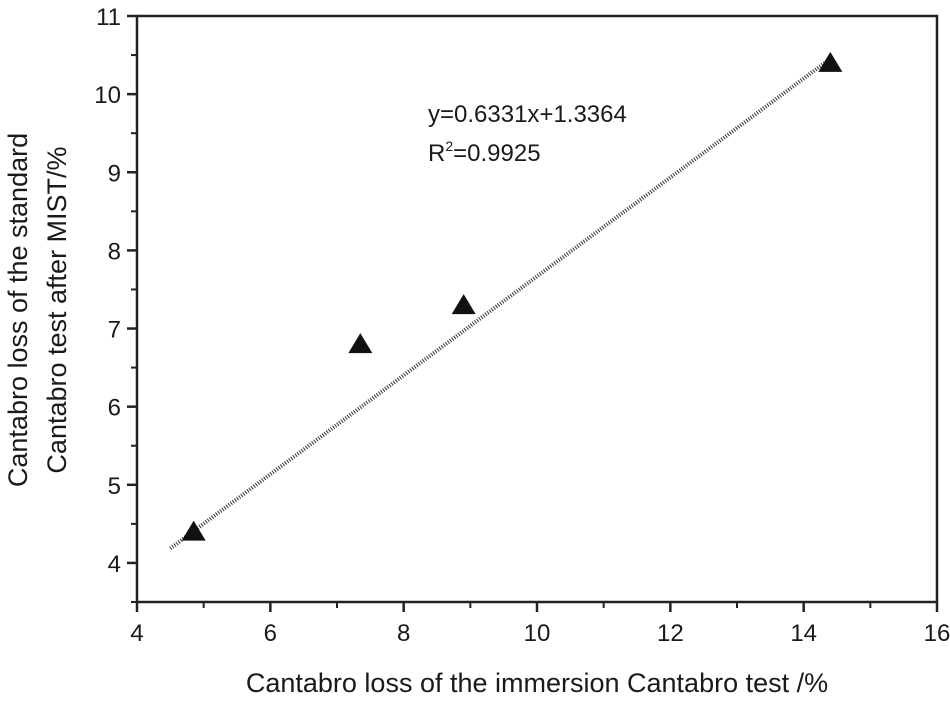 The width and height of the screenshot is (950, 705). Describe the element at coordinates (403, 633) in the screenshot. I see `x-tick-label: 8` at that location.